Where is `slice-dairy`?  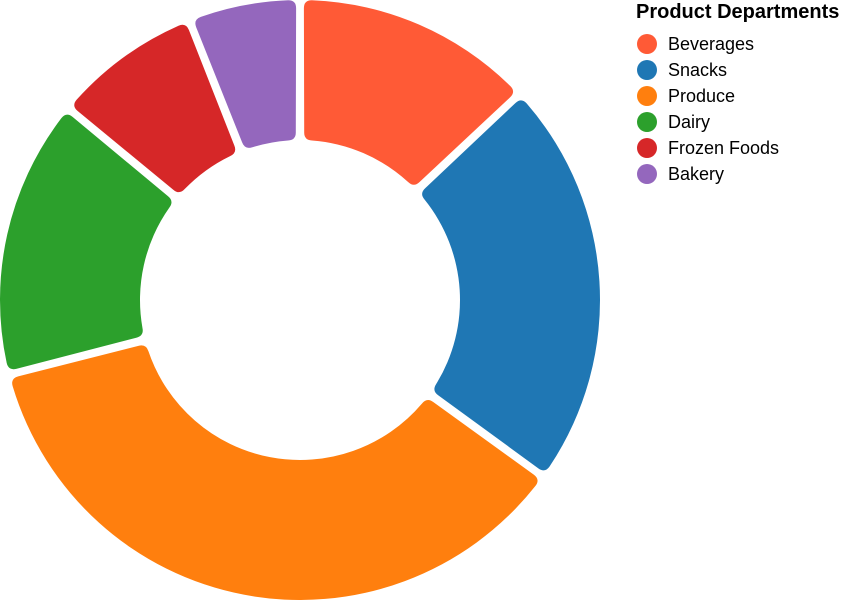
slice-dairy is located at coordinates (86, 242).